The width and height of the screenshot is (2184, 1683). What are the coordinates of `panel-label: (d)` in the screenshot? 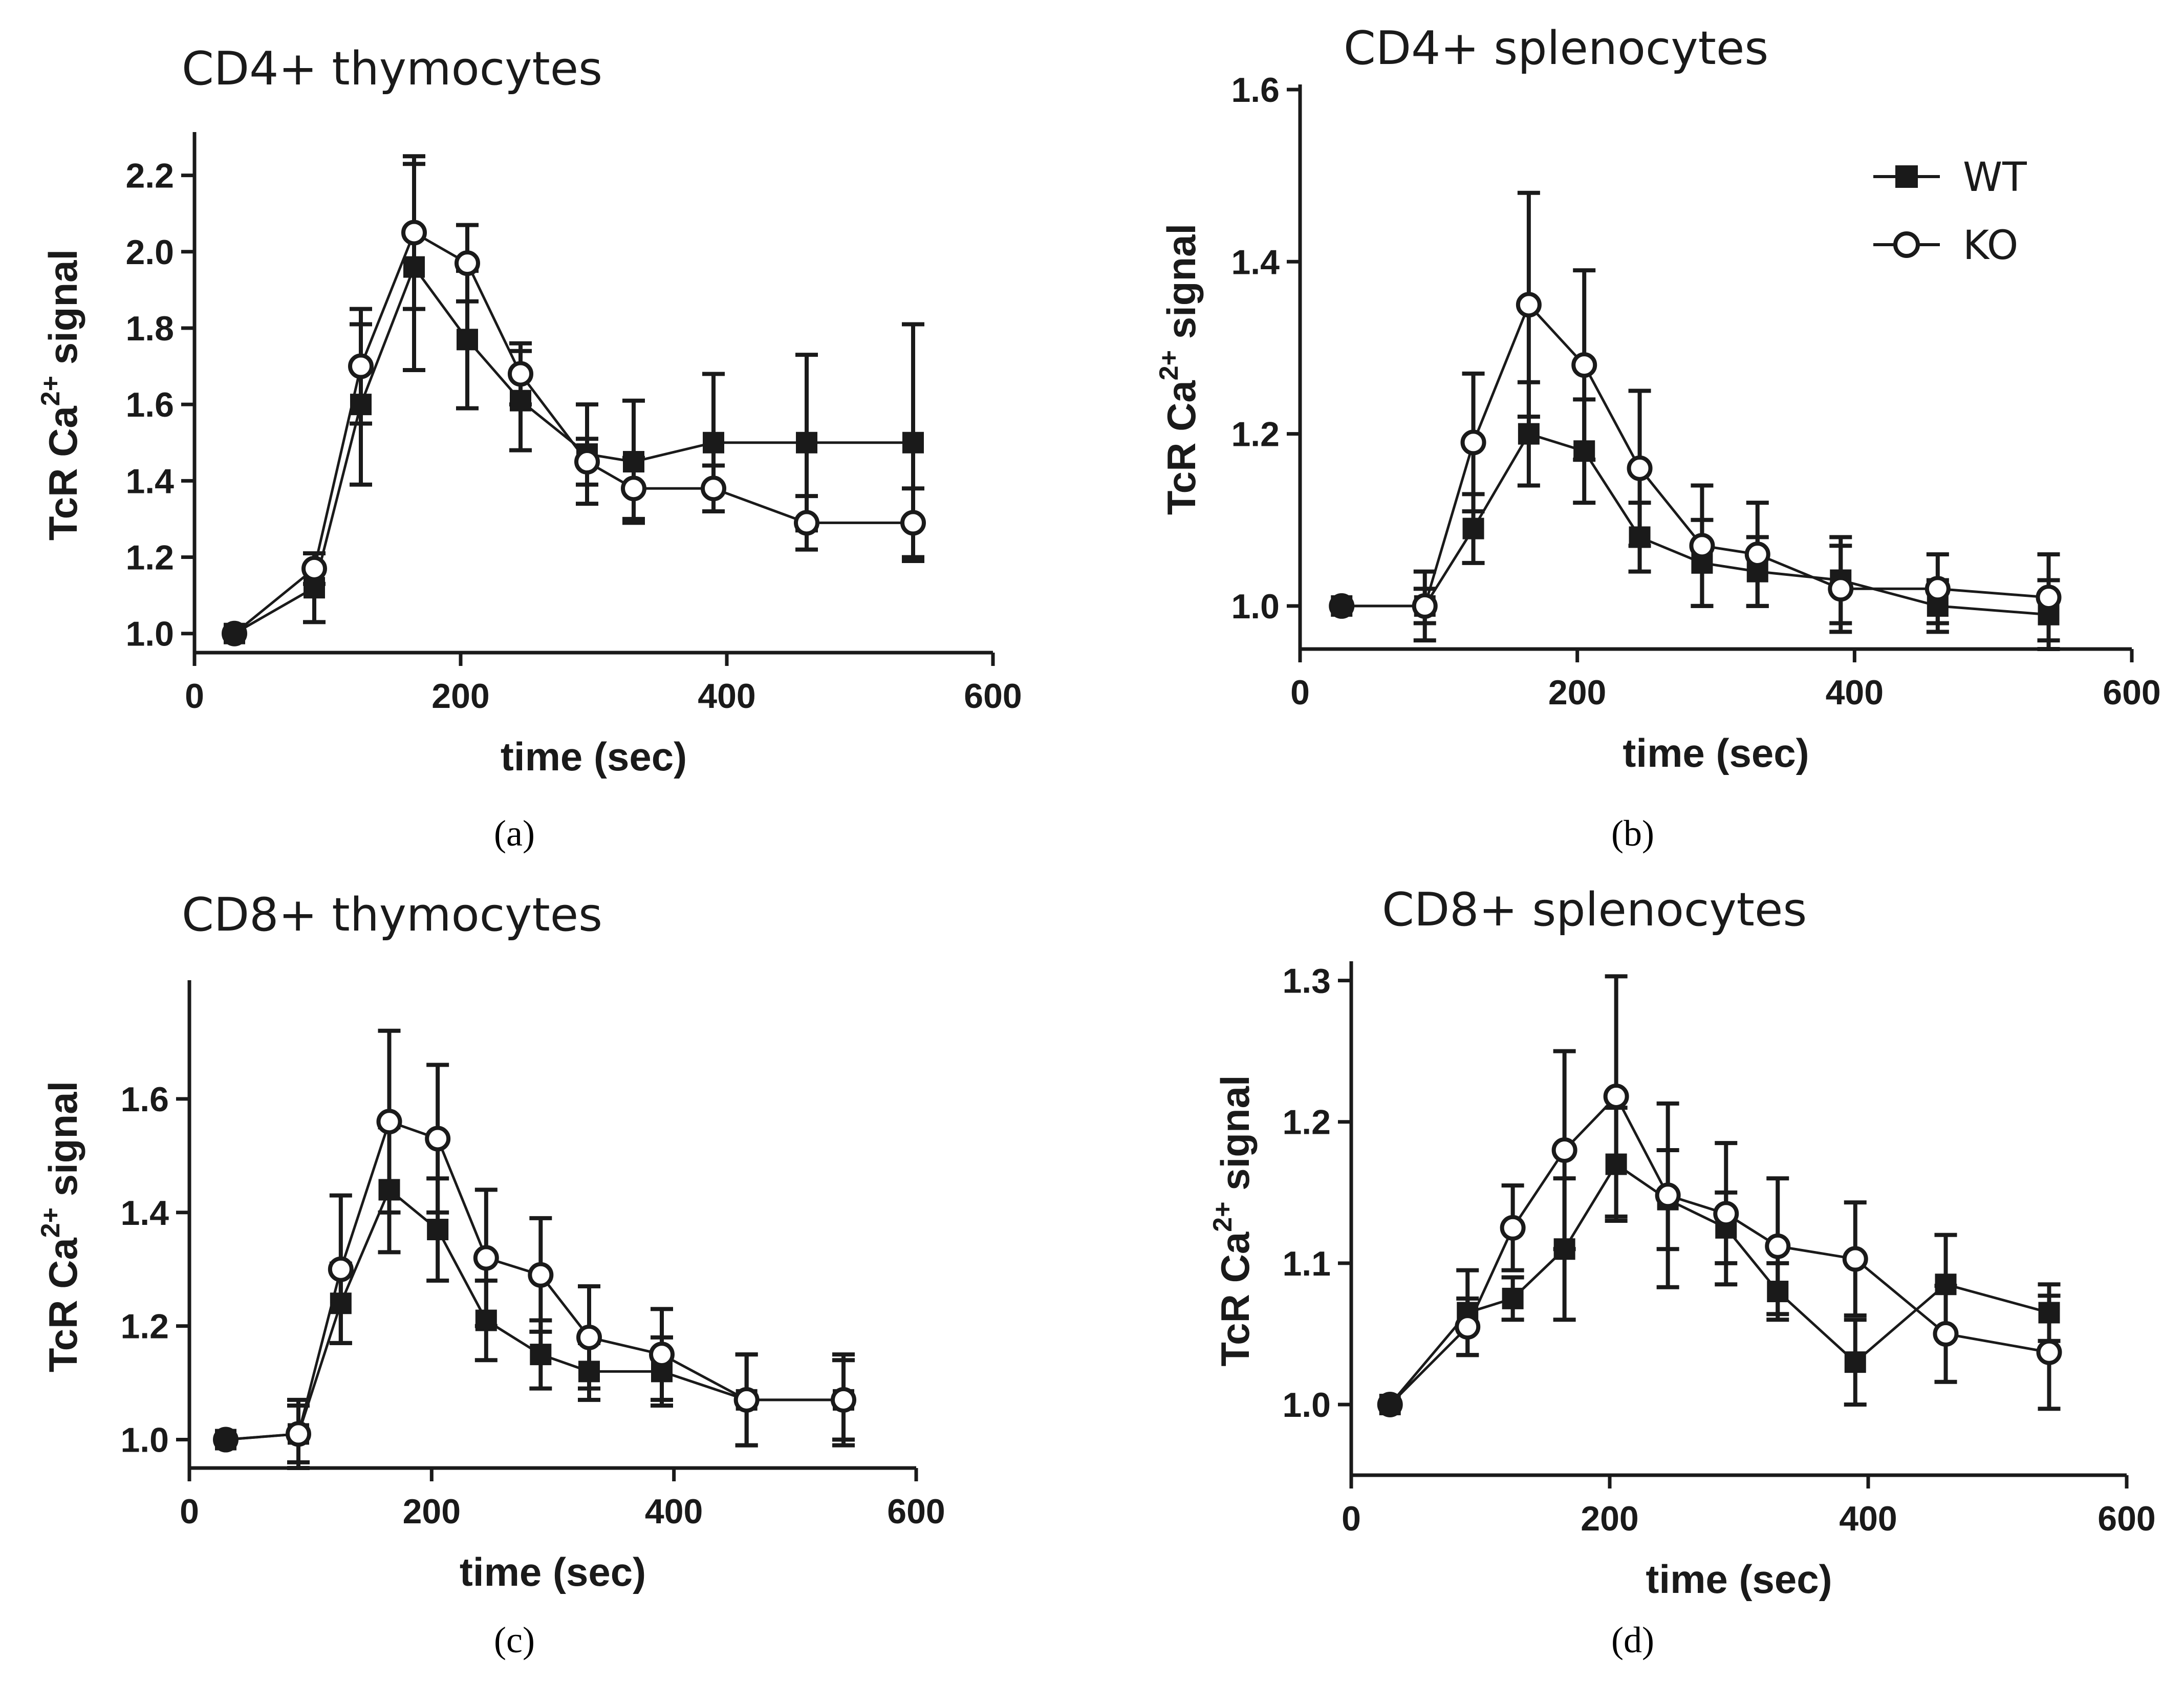 It's located at (1632, 1640).